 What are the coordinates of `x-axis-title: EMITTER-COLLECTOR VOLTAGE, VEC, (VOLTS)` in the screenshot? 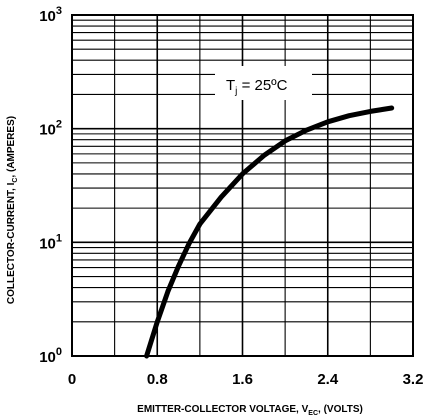 It's located at (250, 410).